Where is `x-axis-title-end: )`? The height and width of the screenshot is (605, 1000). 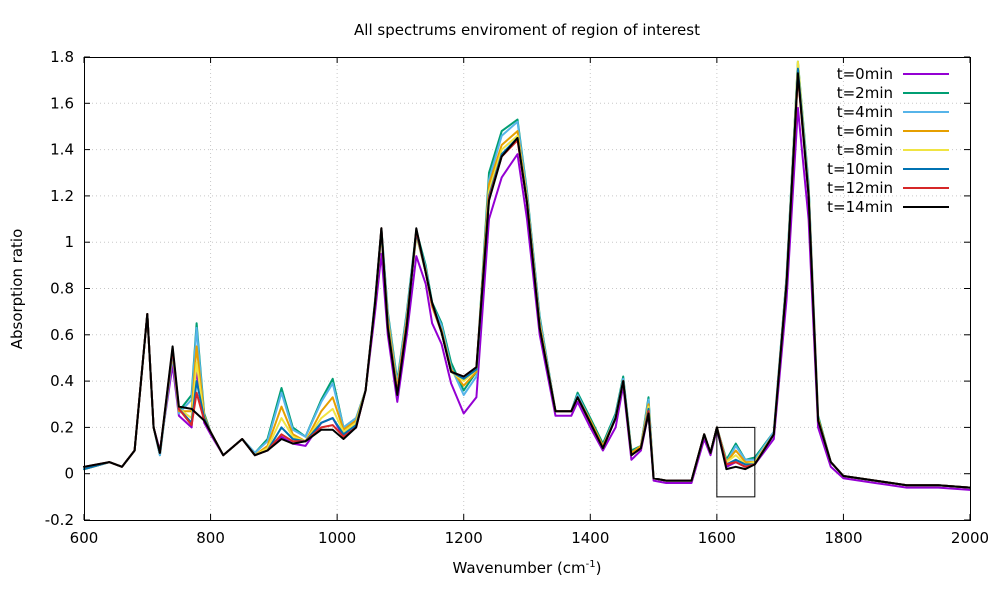
x-axis-title-end: ) is located at coordinates (599, 568).